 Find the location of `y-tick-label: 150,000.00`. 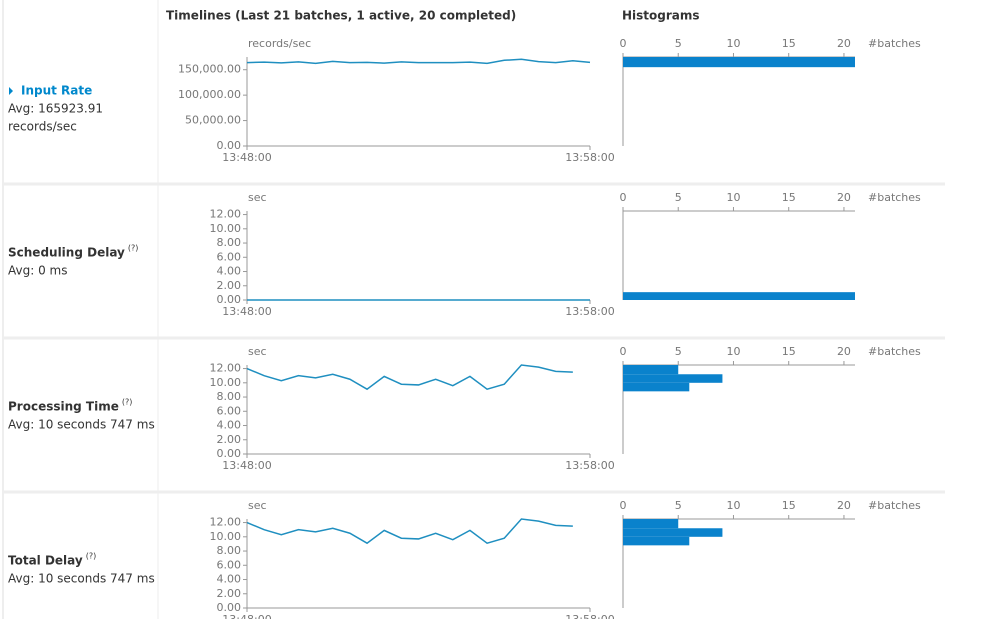

y-tick-label: 150,000.00 is located at coordinates (209, 69).